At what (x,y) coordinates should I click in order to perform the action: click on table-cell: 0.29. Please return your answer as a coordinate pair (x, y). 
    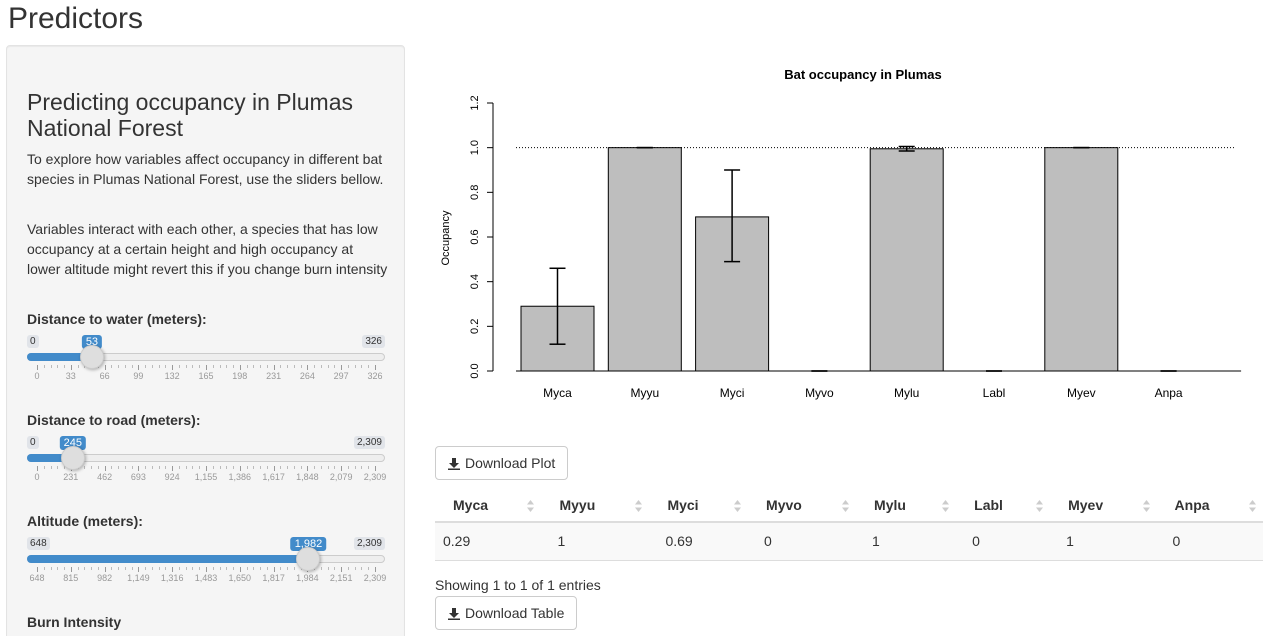
    Looking at the image, I should click on (488, 541).